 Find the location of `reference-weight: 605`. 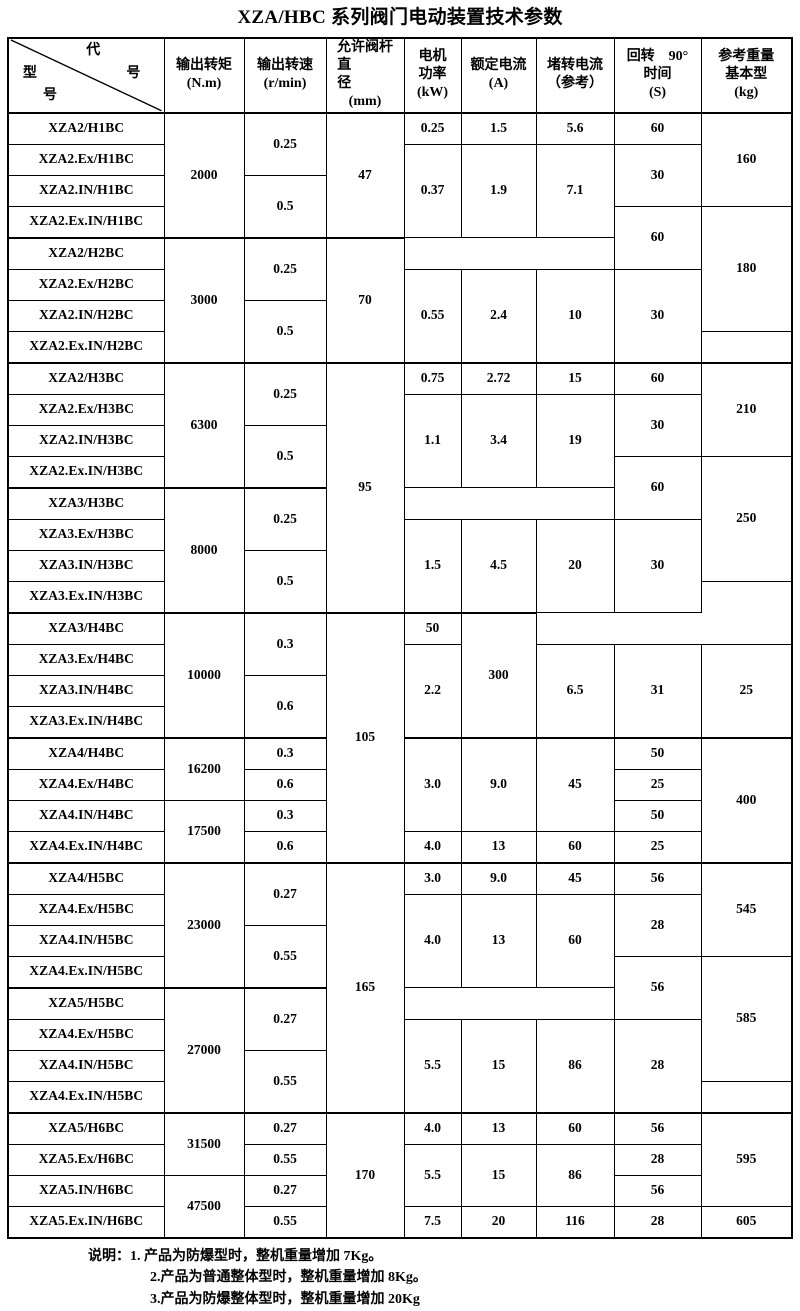

reference-weight: 605 is located at coordinates (746, 1221).